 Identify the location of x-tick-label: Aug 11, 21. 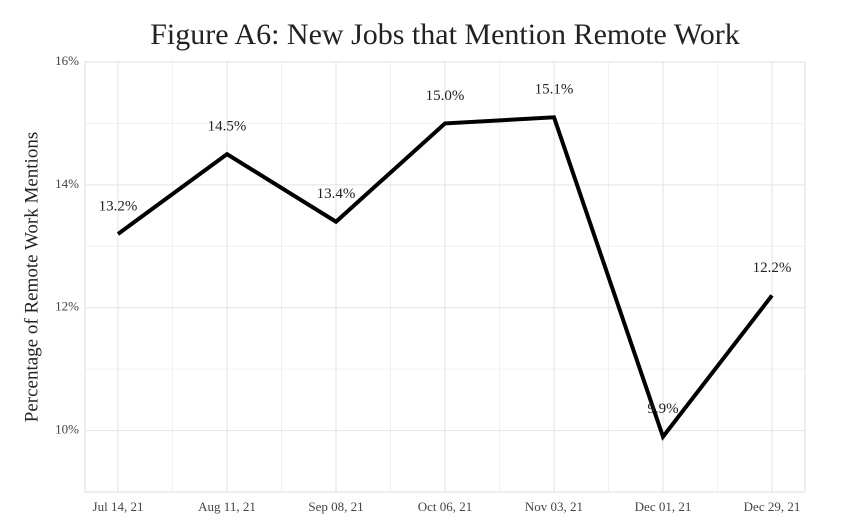
(227, 506).